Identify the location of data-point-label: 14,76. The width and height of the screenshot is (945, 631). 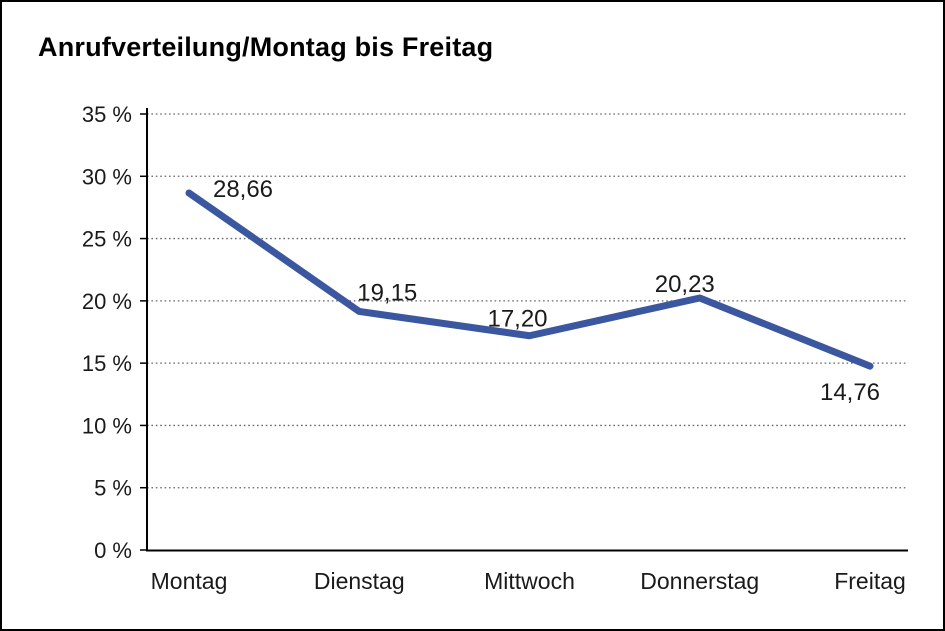
(850, 392).